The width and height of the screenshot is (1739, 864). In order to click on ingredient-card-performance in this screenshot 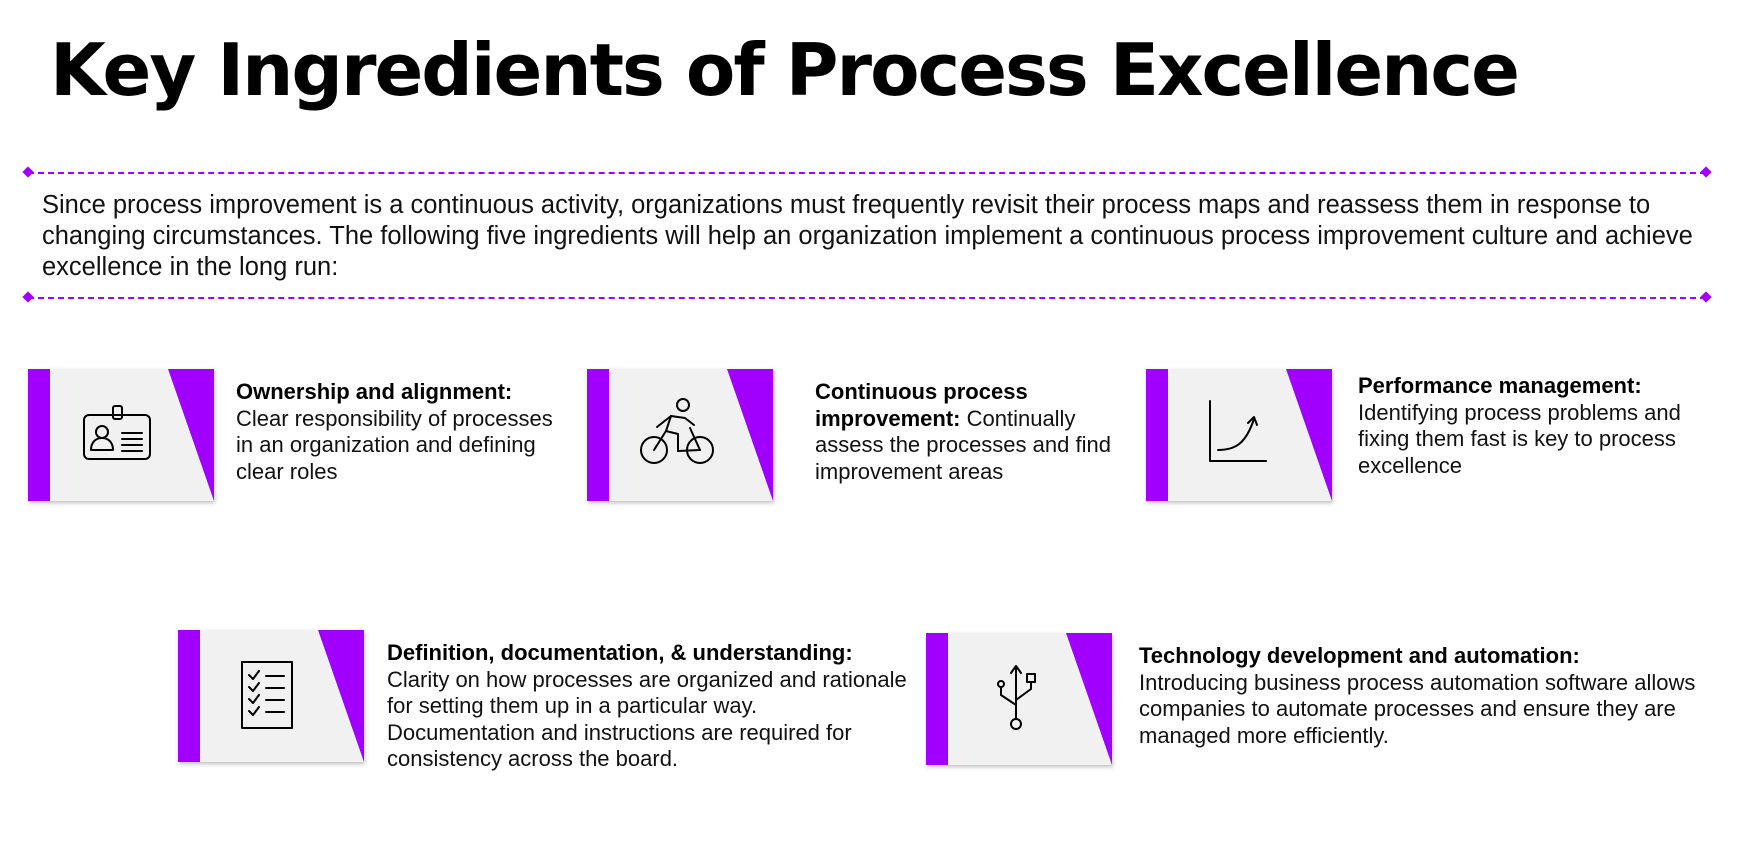, I will do `click(1239, 435)`.